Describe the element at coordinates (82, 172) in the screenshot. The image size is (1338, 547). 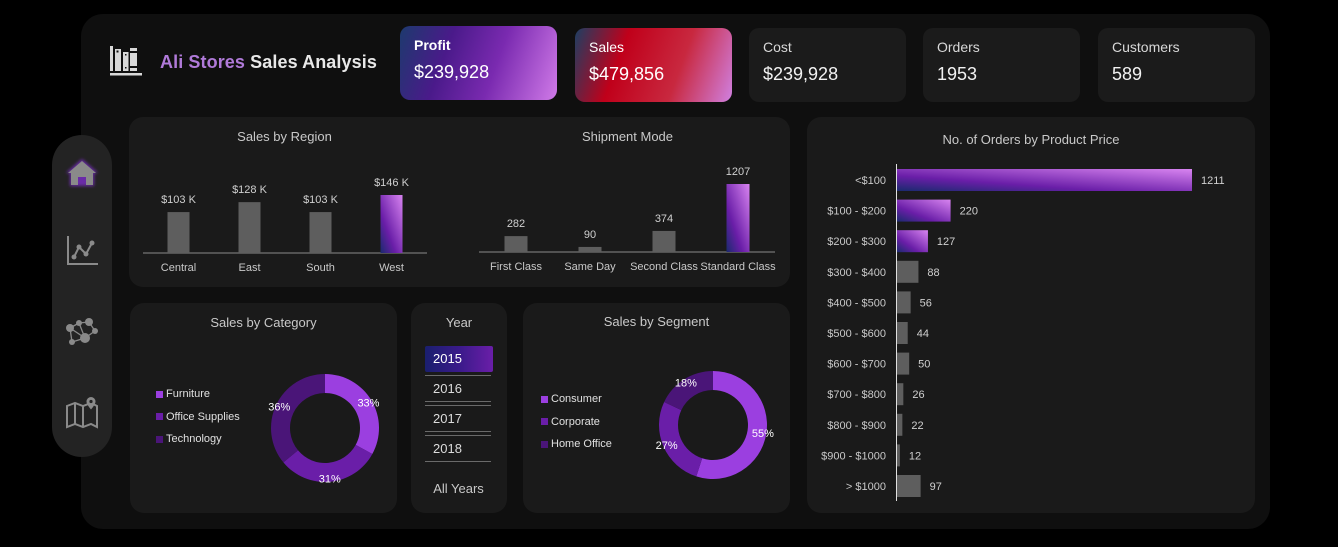
I see `nav-home` at that location.